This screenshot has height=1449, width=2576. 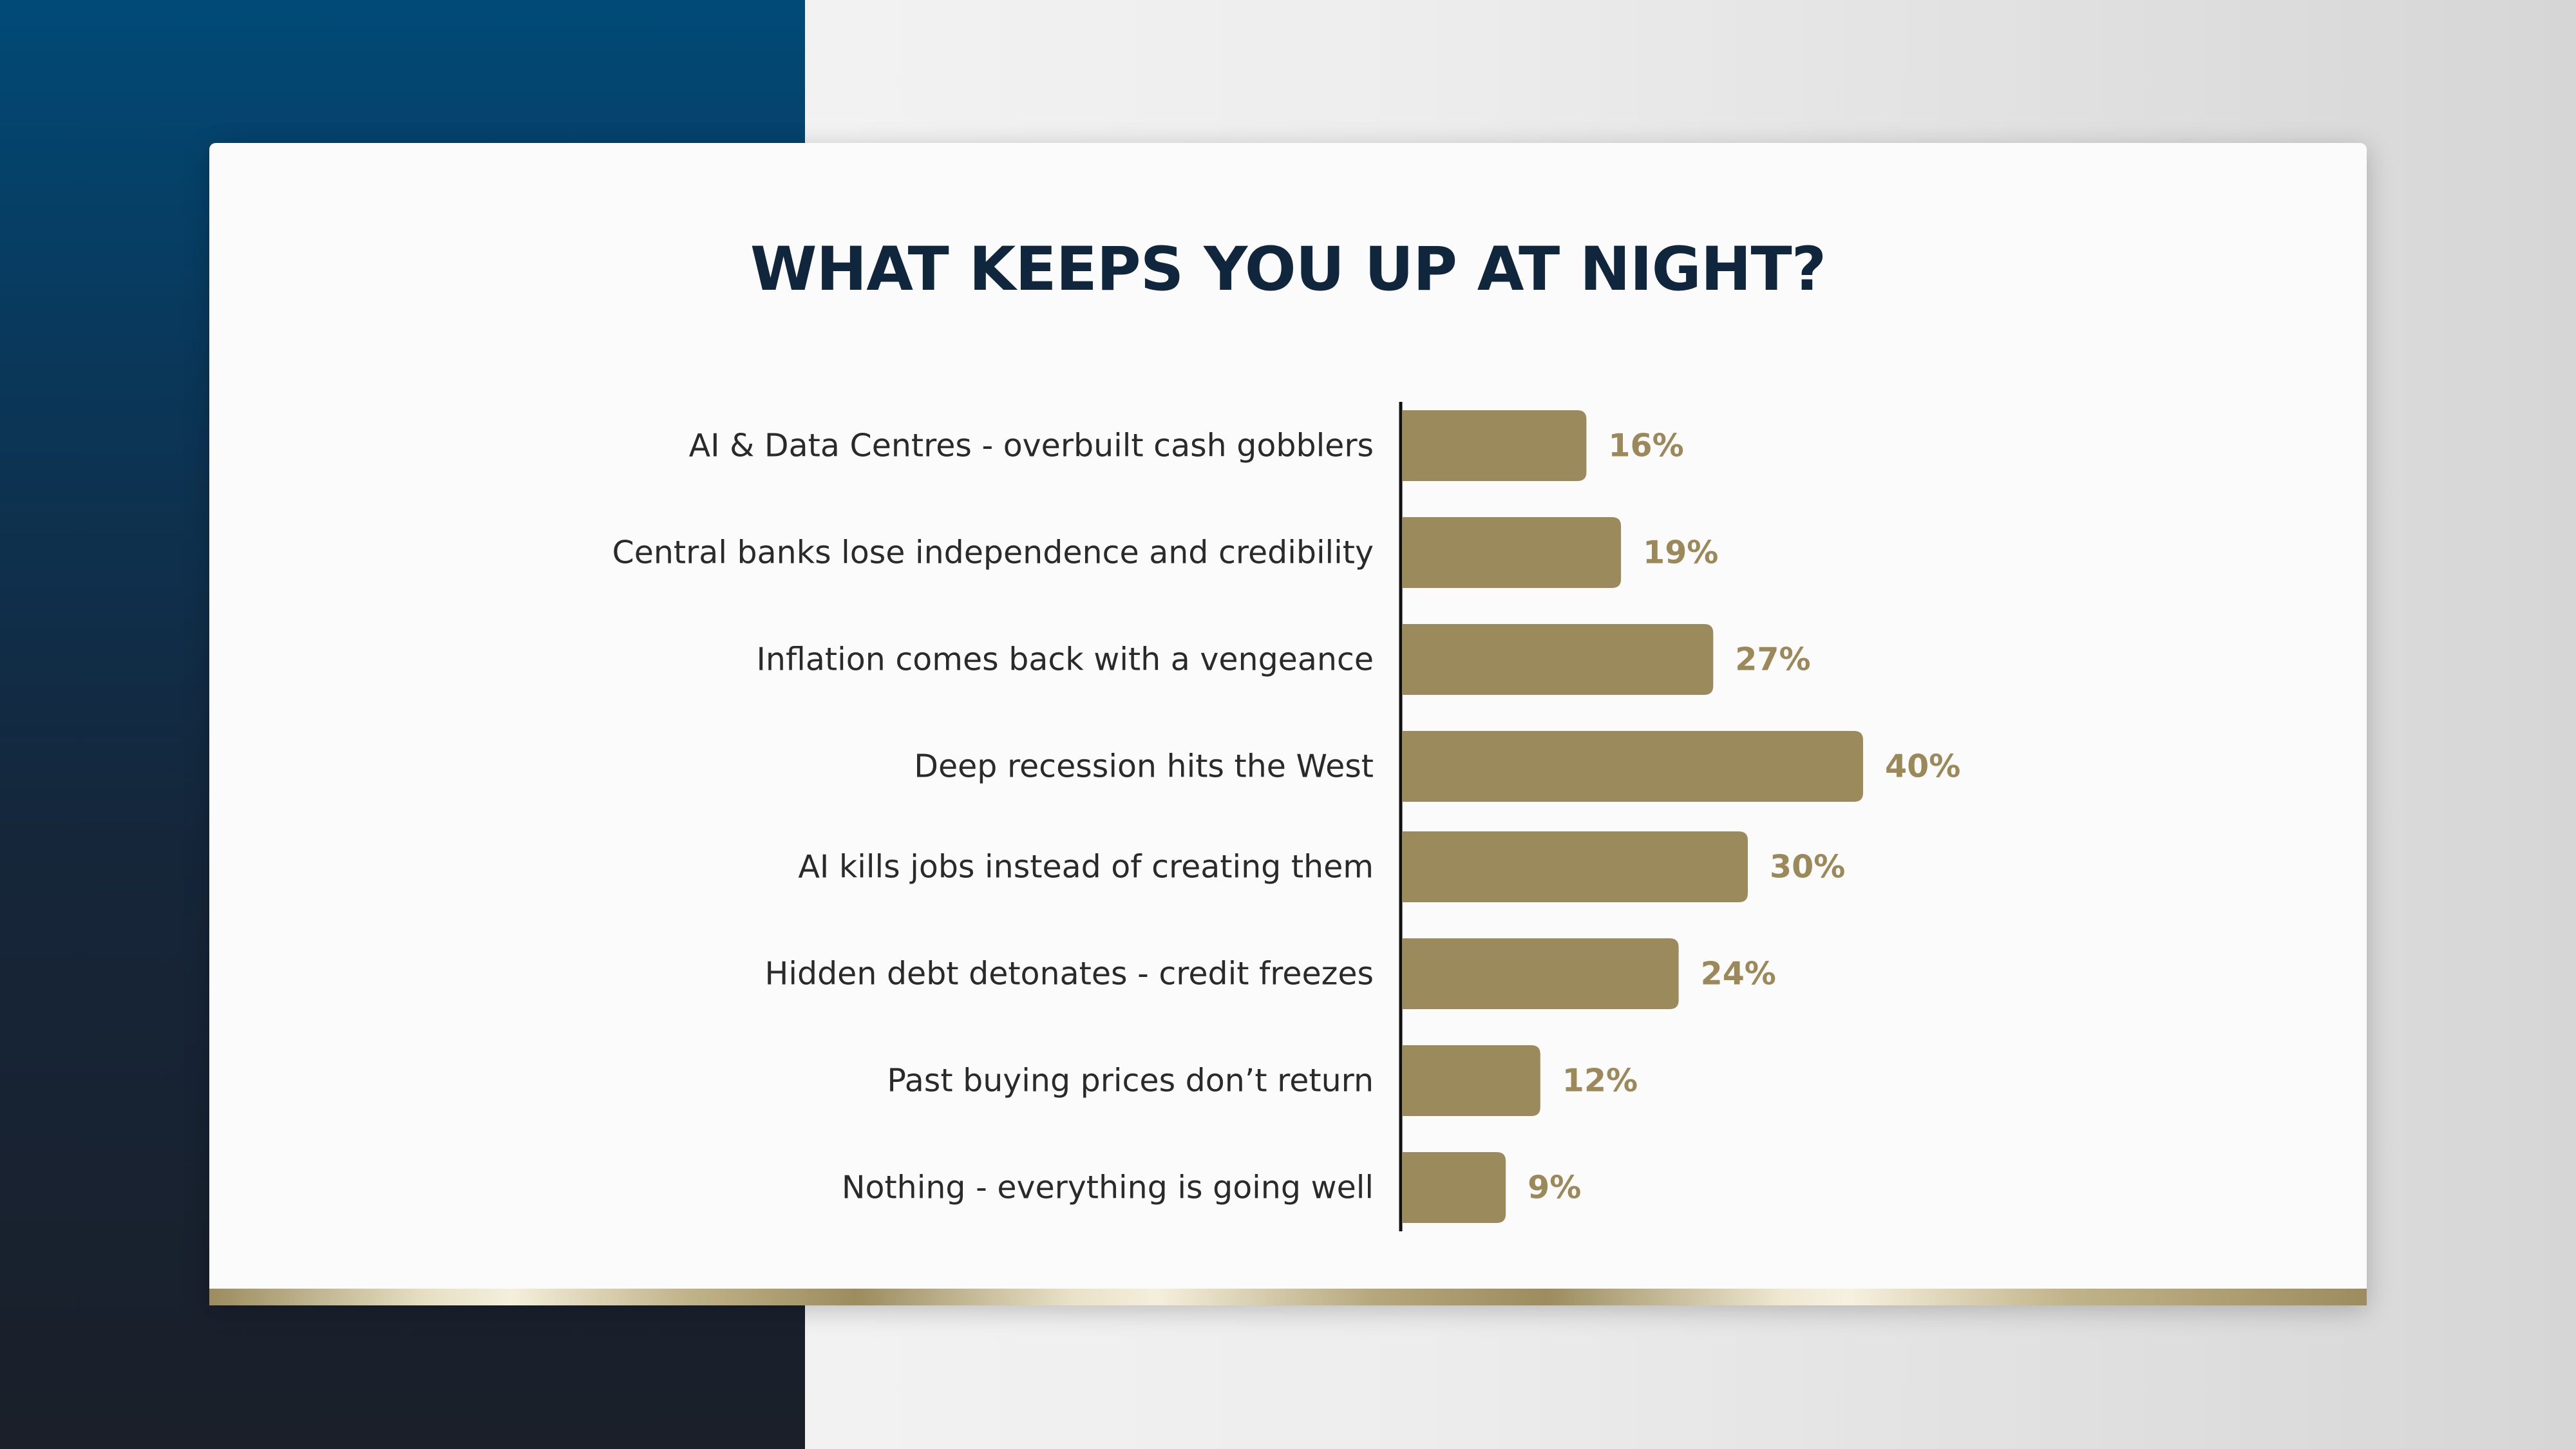 I want to click on value-label: 24%, so click(x=1739, y=974).